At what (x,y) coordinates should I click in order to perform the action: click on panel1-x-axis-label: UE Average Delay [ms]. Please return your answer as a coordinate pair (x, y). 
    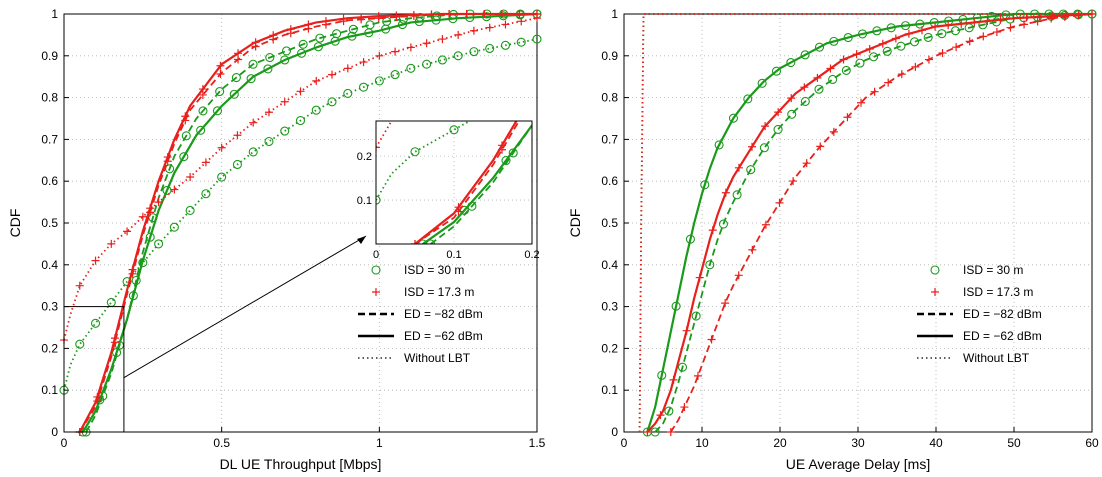
    Looking at the image, I should click on (858, 464).